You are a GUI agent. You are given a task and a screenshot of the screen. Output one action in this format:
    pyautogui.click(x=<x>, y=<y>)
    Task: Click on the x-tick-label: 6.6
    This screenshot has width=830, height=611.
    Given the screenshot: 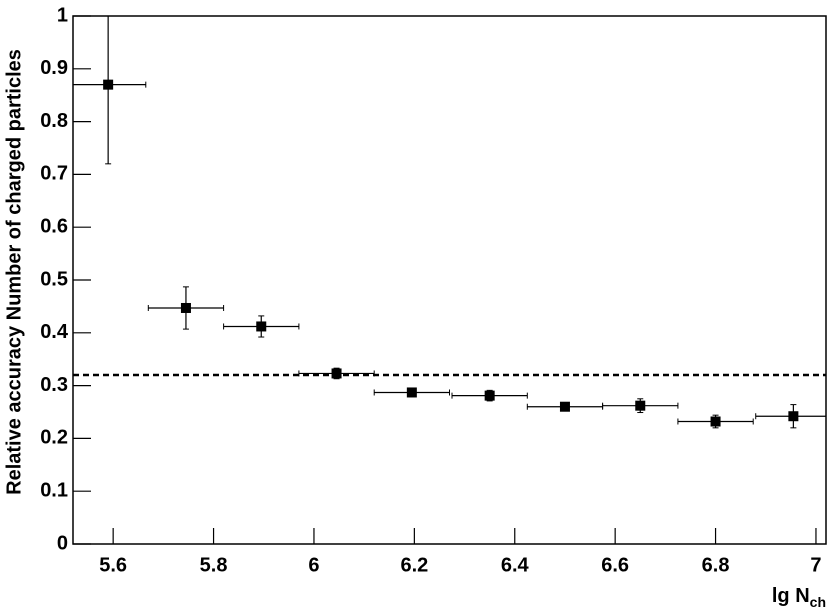 What is the action you would take?
    pyautogui.click(x=615, y=565)
    